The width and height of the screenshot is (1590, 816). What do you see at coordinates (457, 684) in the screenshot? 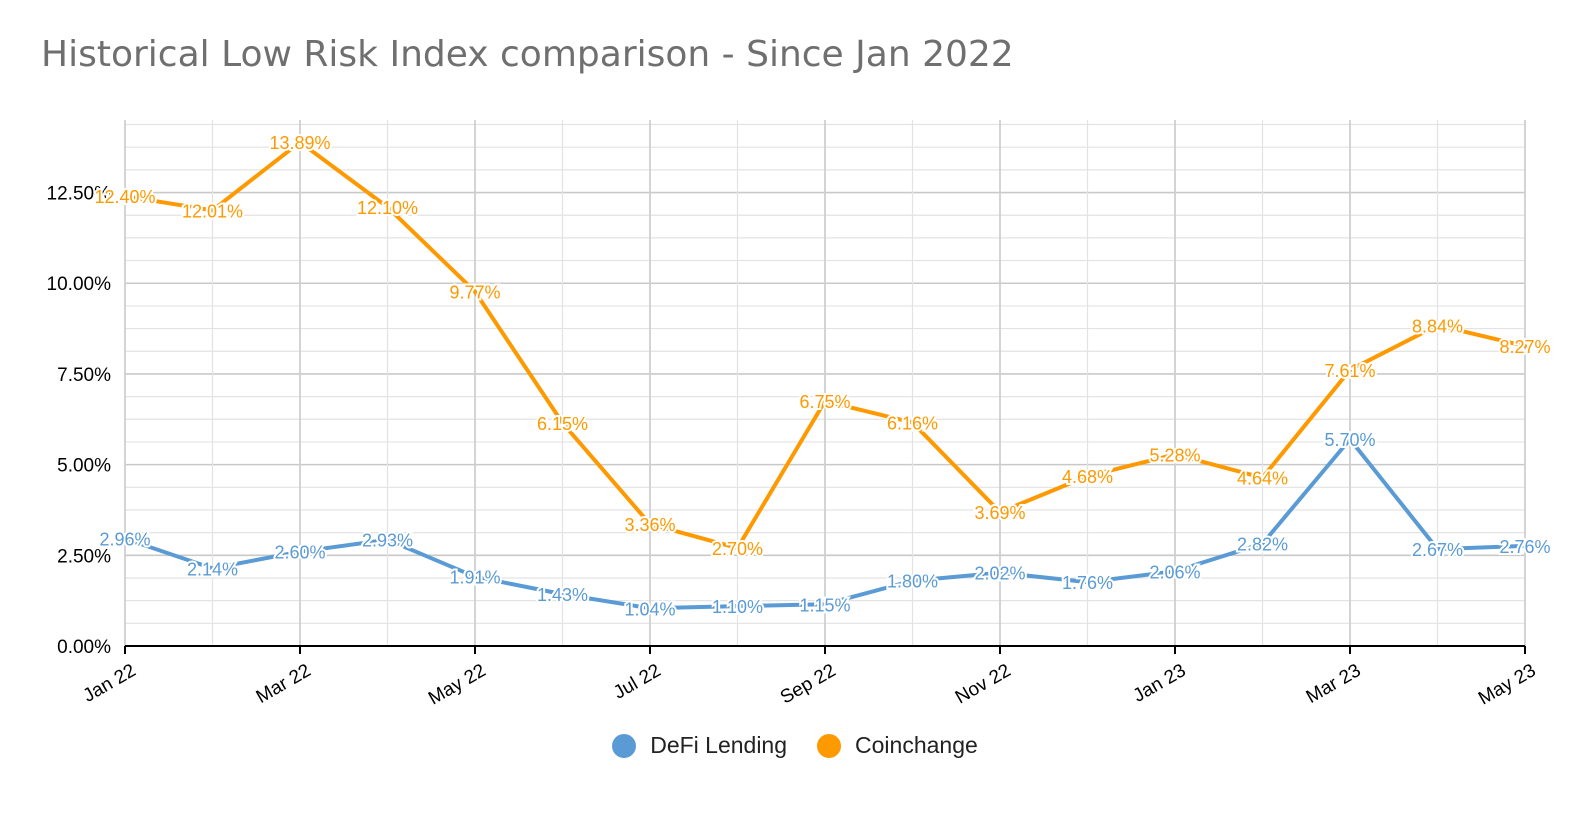
I see `x-tick-label: May 22` at bounding box center [457, 684].